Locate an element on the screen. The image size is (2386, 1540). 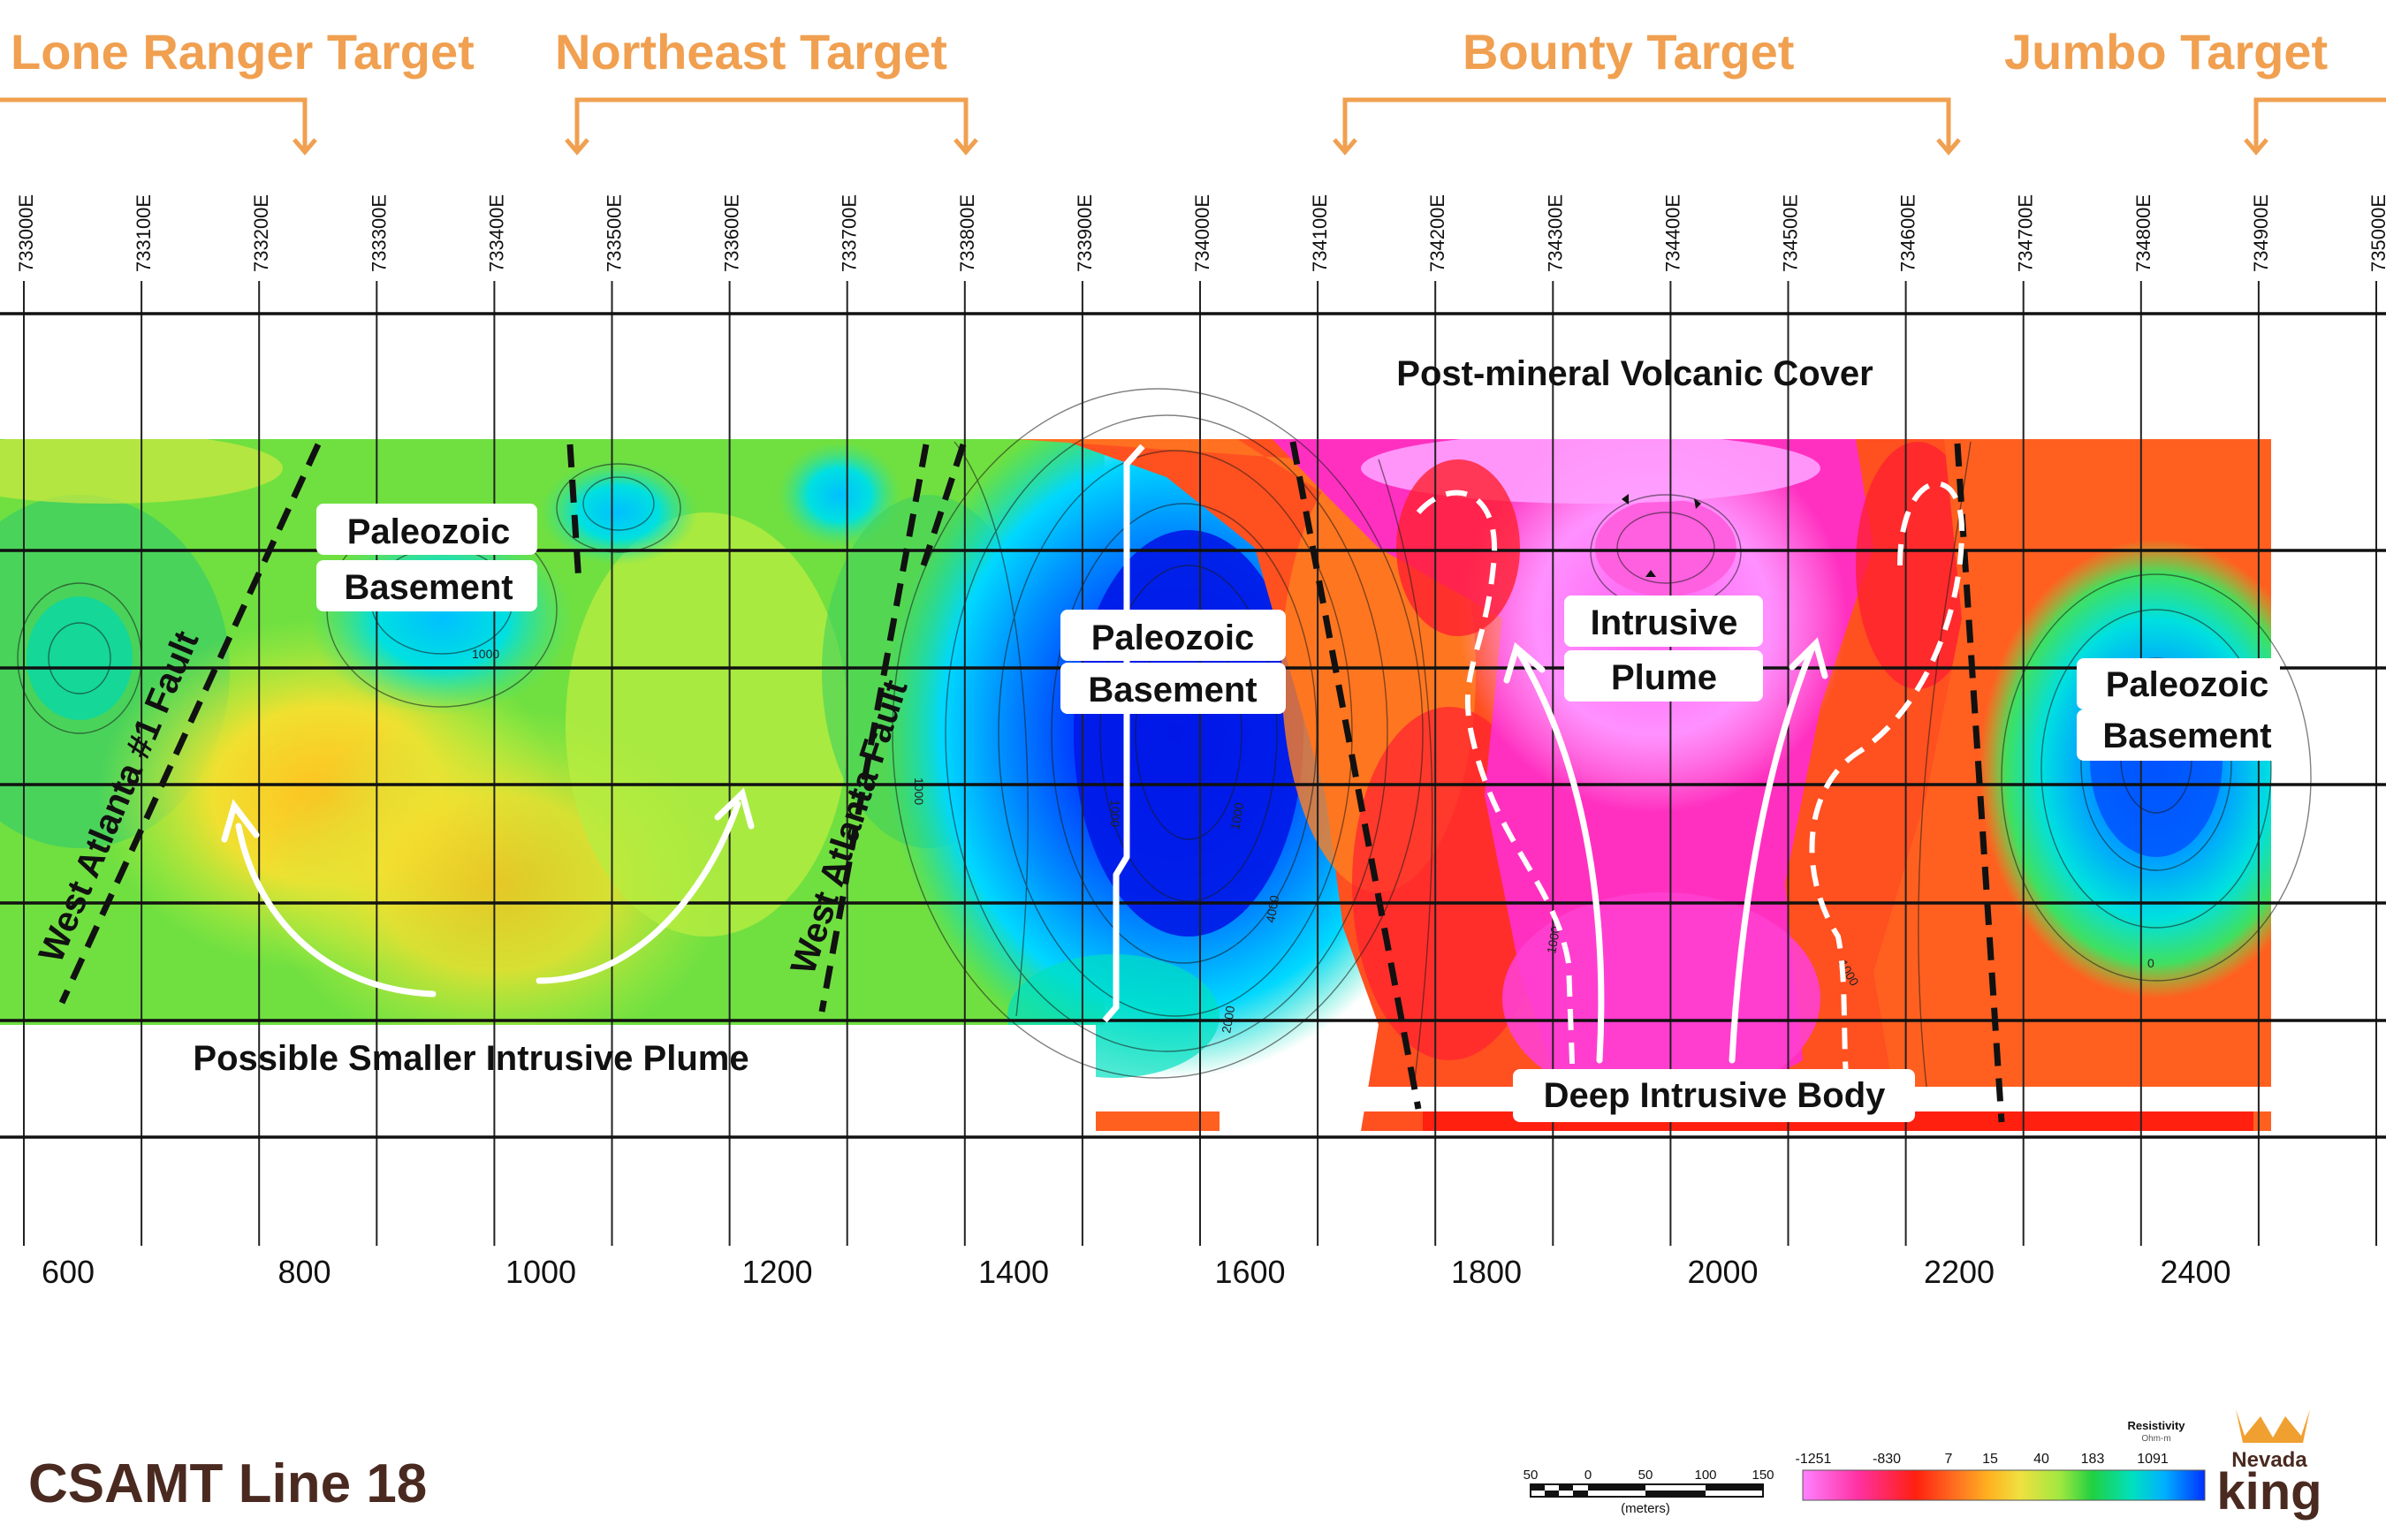
deep-body-label: Deep Intrusive Body is located at coordinates (1715, 1095).